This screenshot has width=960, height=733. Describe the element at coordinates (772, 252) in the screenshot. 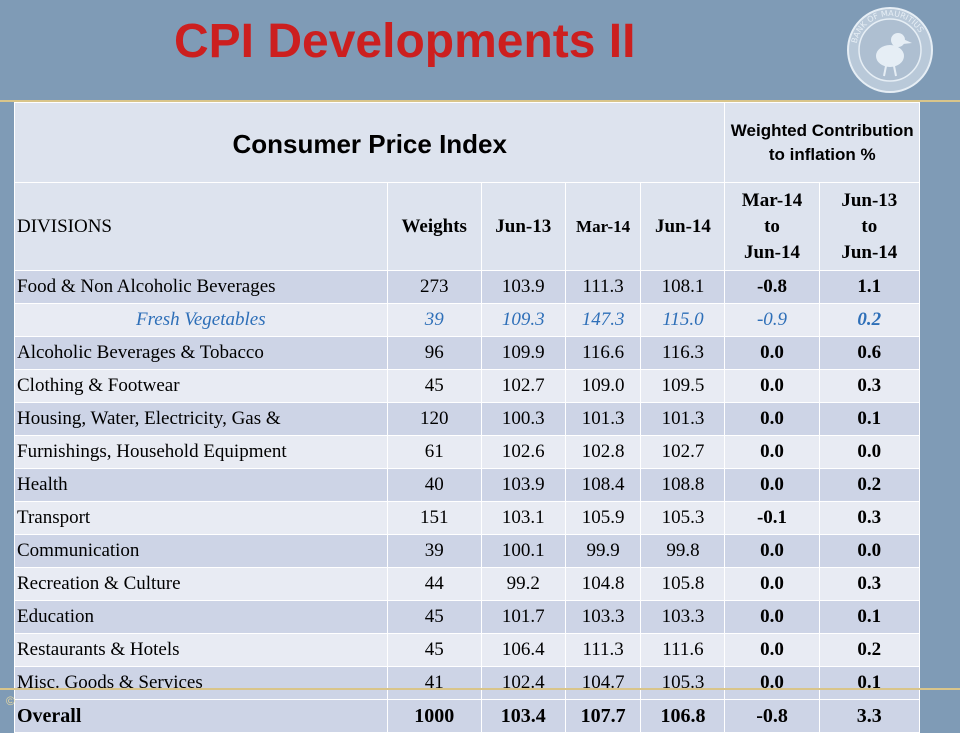

I see `col-c1-line3: Jun-14` at that location.